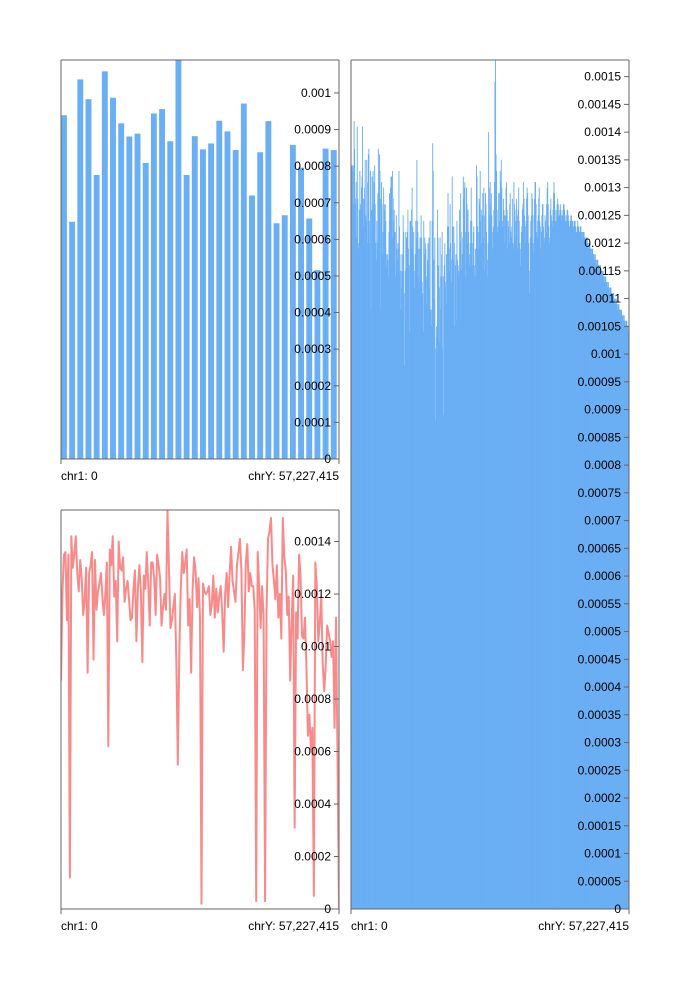  What do you see at coordinates (602, 576) in the screenshot?
I see `y-tick-label: 0.0006` at bounding box center [602, 576].